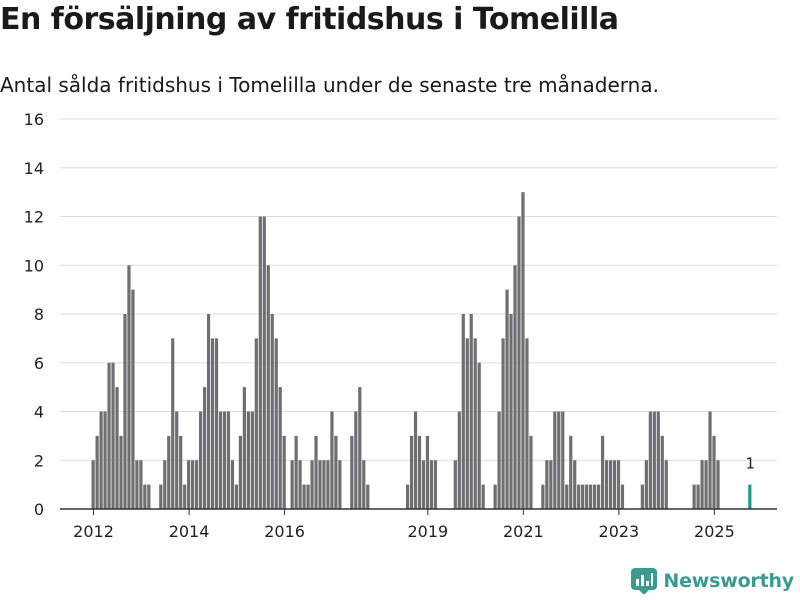 The image size is (800, 600). I want to click on y-tick-label: 14, so click(34, 168).